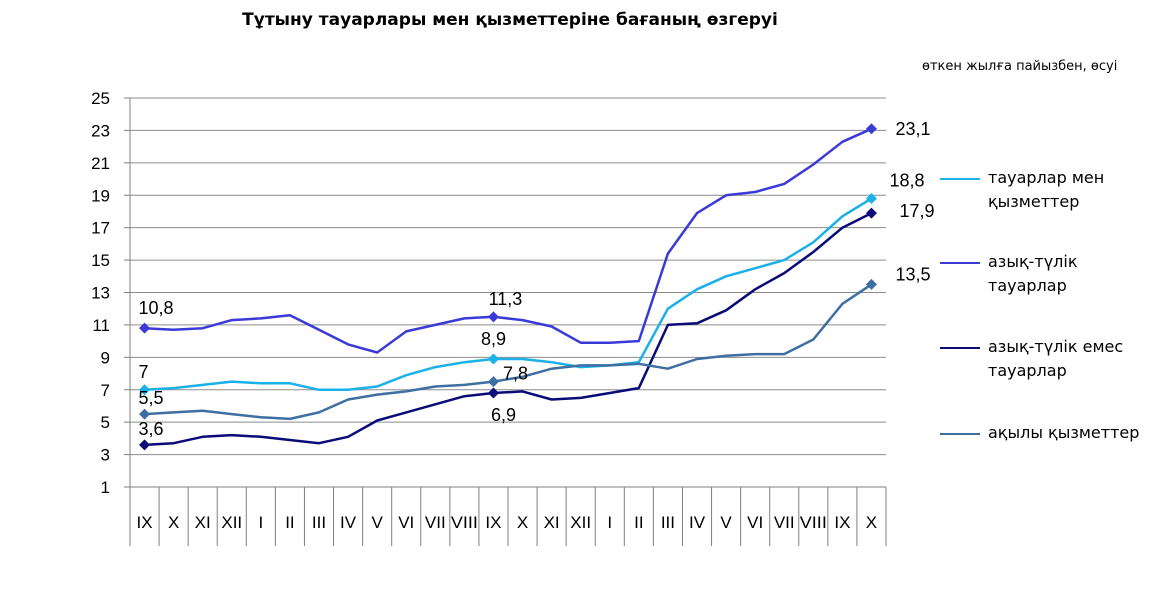  What do you see at coordinates (1056, 358) in the screenshot?
I see `legend-label: азық-түлік емес тауарлар` at bounding box center [1056, 358].